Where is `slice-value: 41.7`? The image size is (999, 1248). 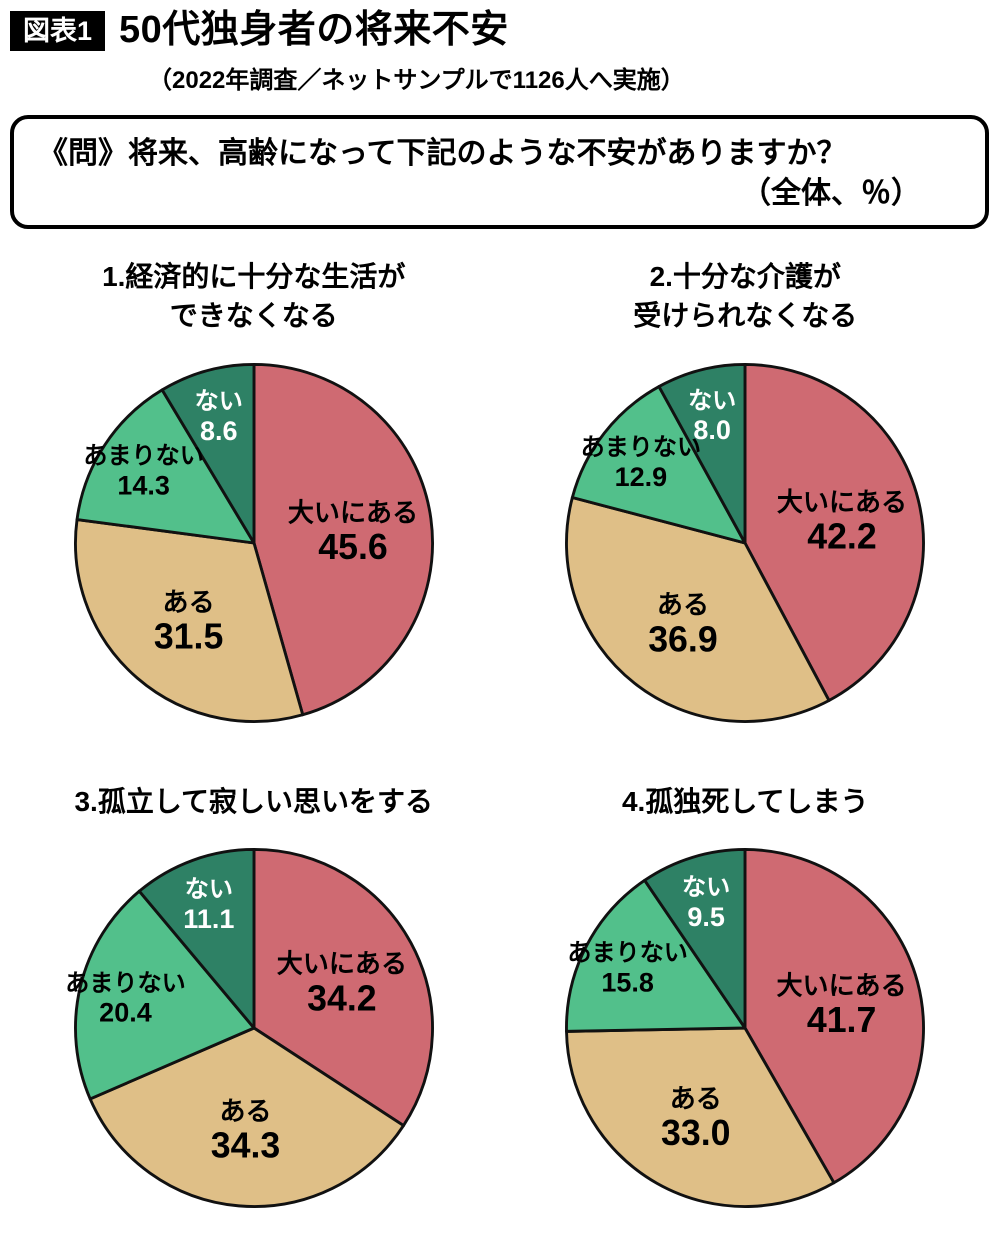
slice-value: 41.7 is located at coordinates (841, 1020).